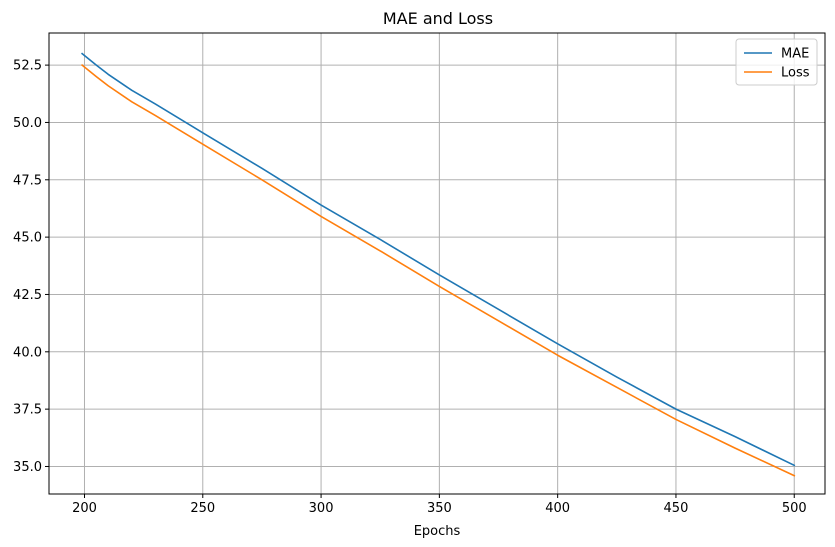 This screenshot has width=835, height=547. What do you see at coordinates (27, 352) in the screenshot?
I see `y-tick-label: 40.0` at bounding box center [27, 352].